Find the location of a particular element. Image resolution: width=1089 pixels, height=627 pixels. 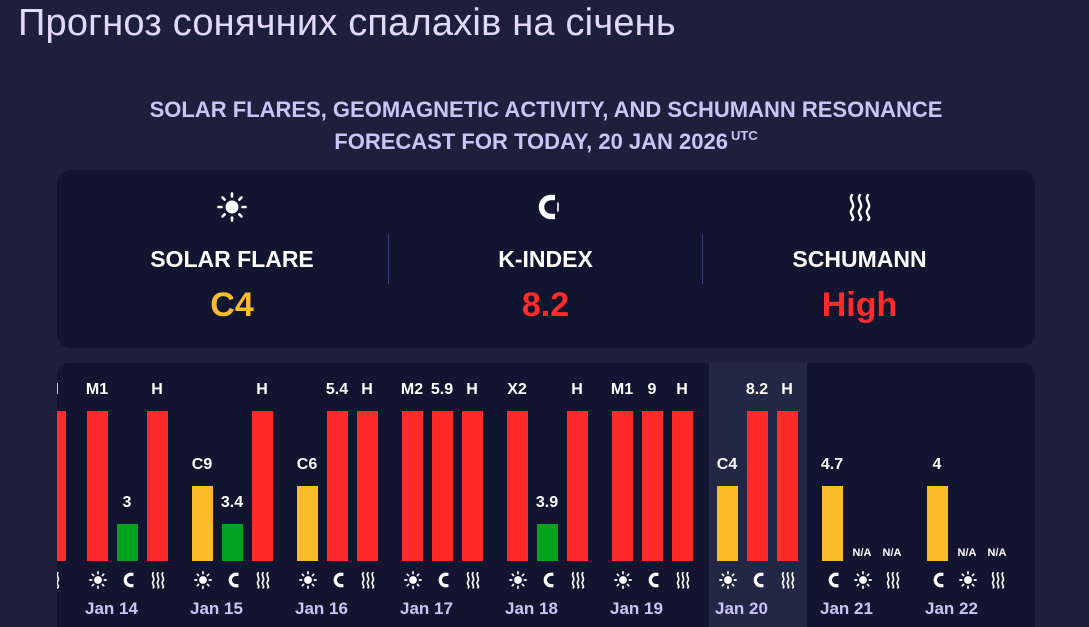

page-title: Прогноз сонячних спалахів на січень is located at coordinates (347, 23).